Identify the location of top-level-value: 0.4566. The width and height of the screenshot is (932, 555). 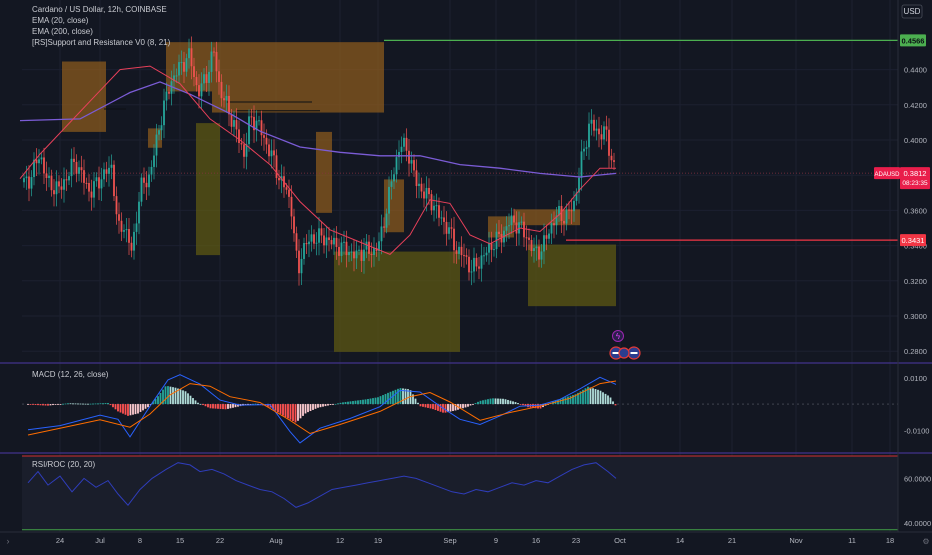
(913, 40).